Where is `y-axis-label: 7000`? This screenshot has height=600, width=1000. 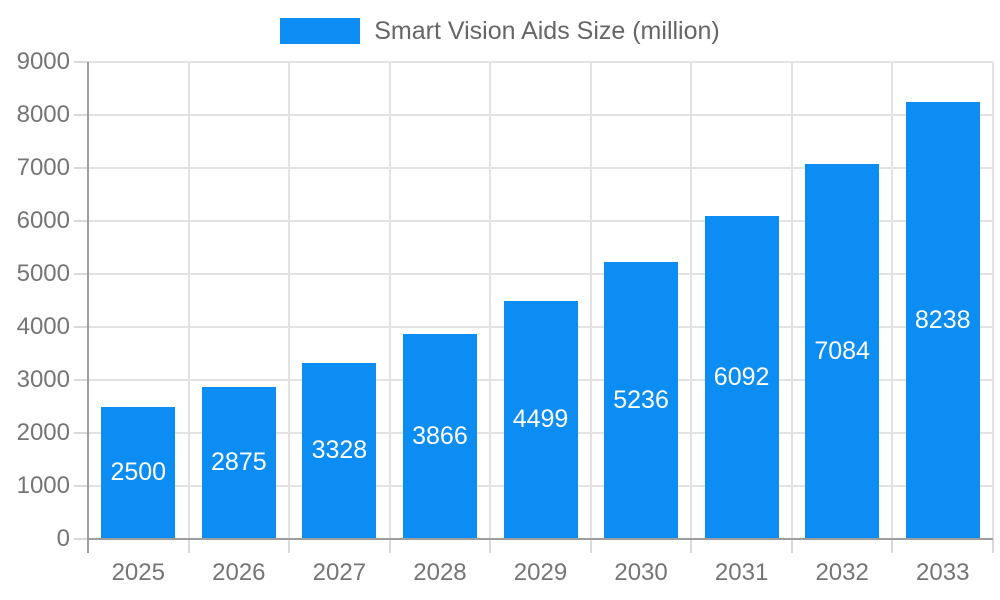 y-axis-label: 7000 is located at coordinates (43, 167).